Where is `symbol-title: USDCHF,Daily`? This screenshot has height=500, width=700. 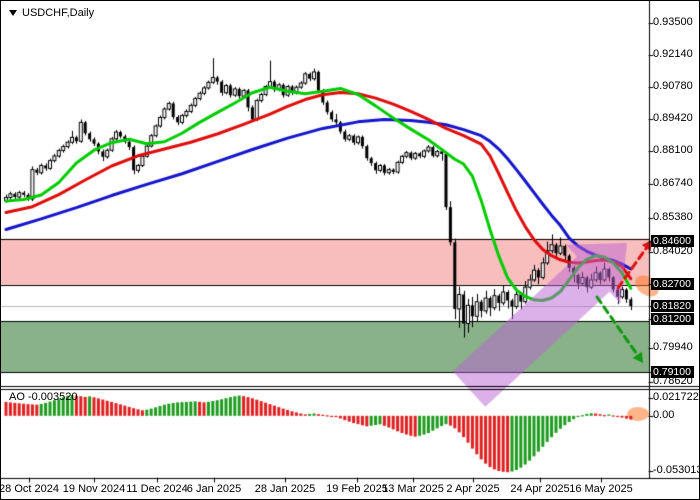
symbol-title: USDCHF,Daily is located at coordinates (51, 13).